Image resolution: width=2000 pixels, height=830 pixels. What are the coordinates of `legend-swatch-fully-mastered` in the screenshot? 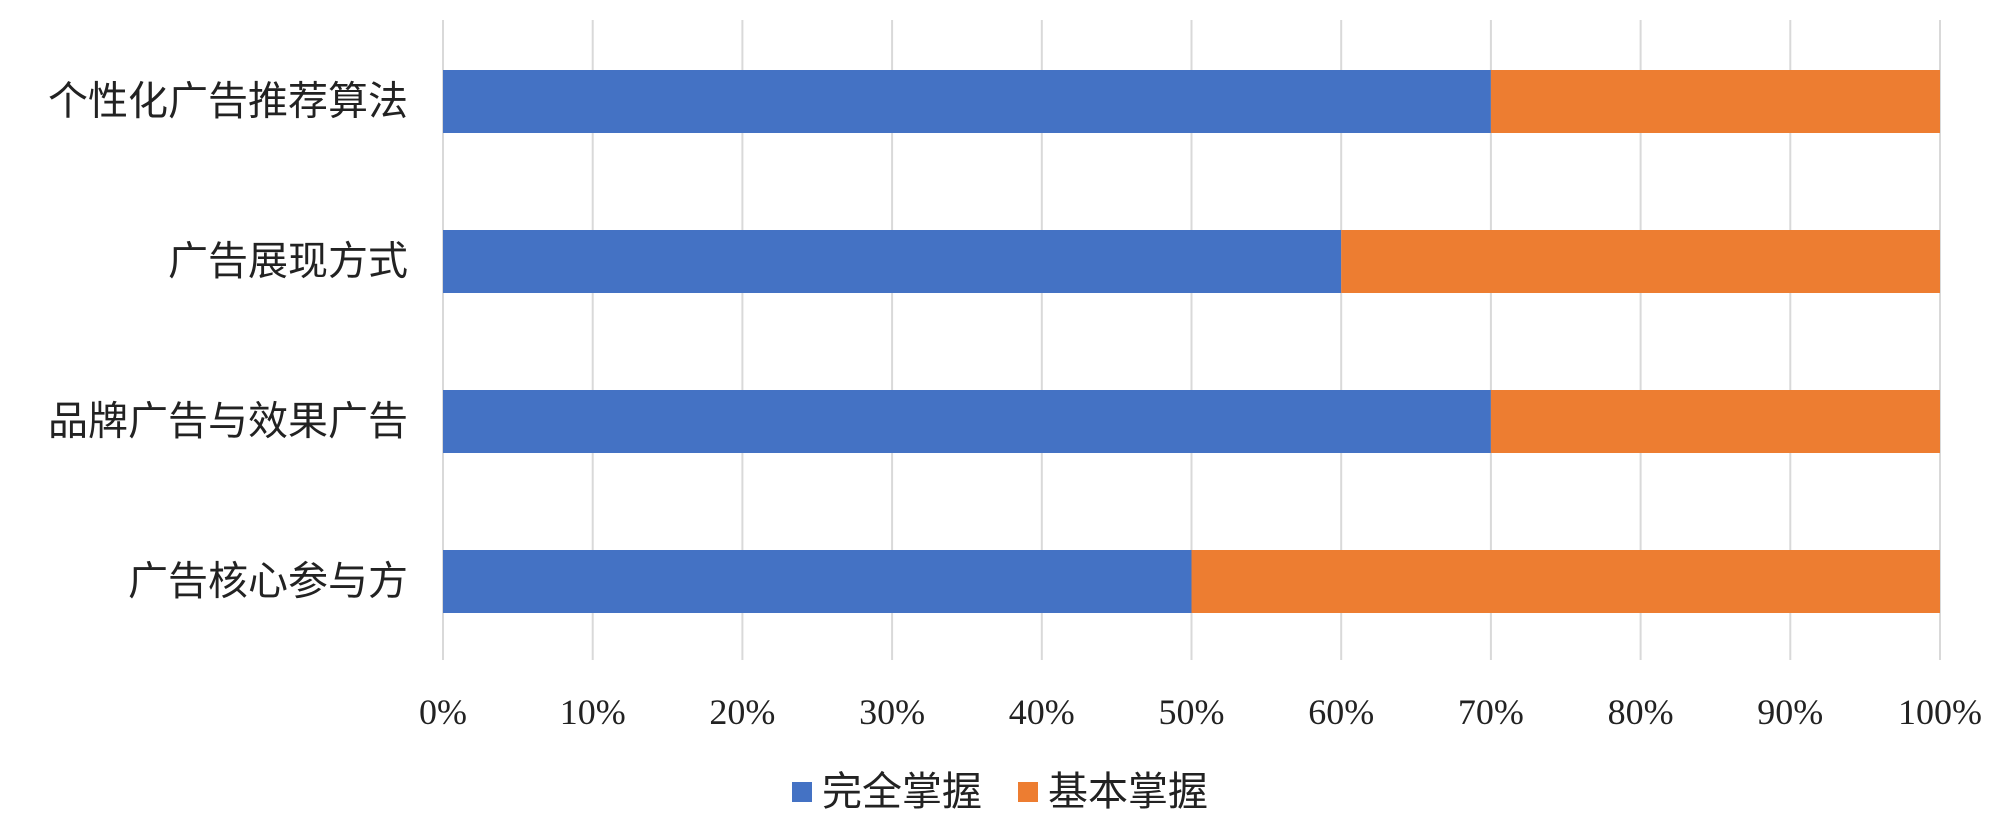 It's located at (802, 792).